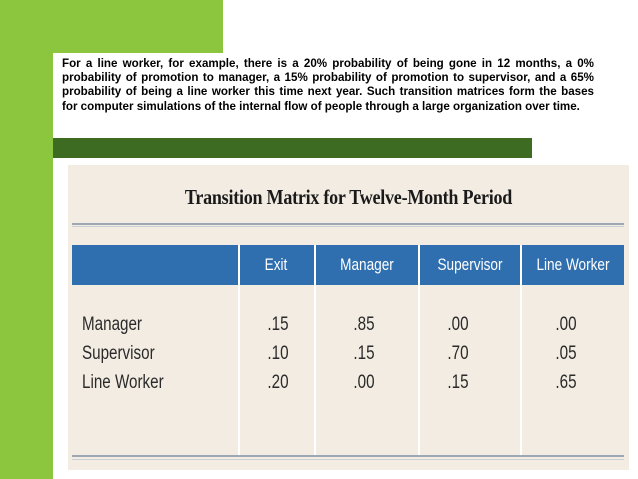 This screenshot has height=479, width=638. Describe the element at coordinates (278, 382) in the screenshot. I see `matrix-cell: .20` at that location.